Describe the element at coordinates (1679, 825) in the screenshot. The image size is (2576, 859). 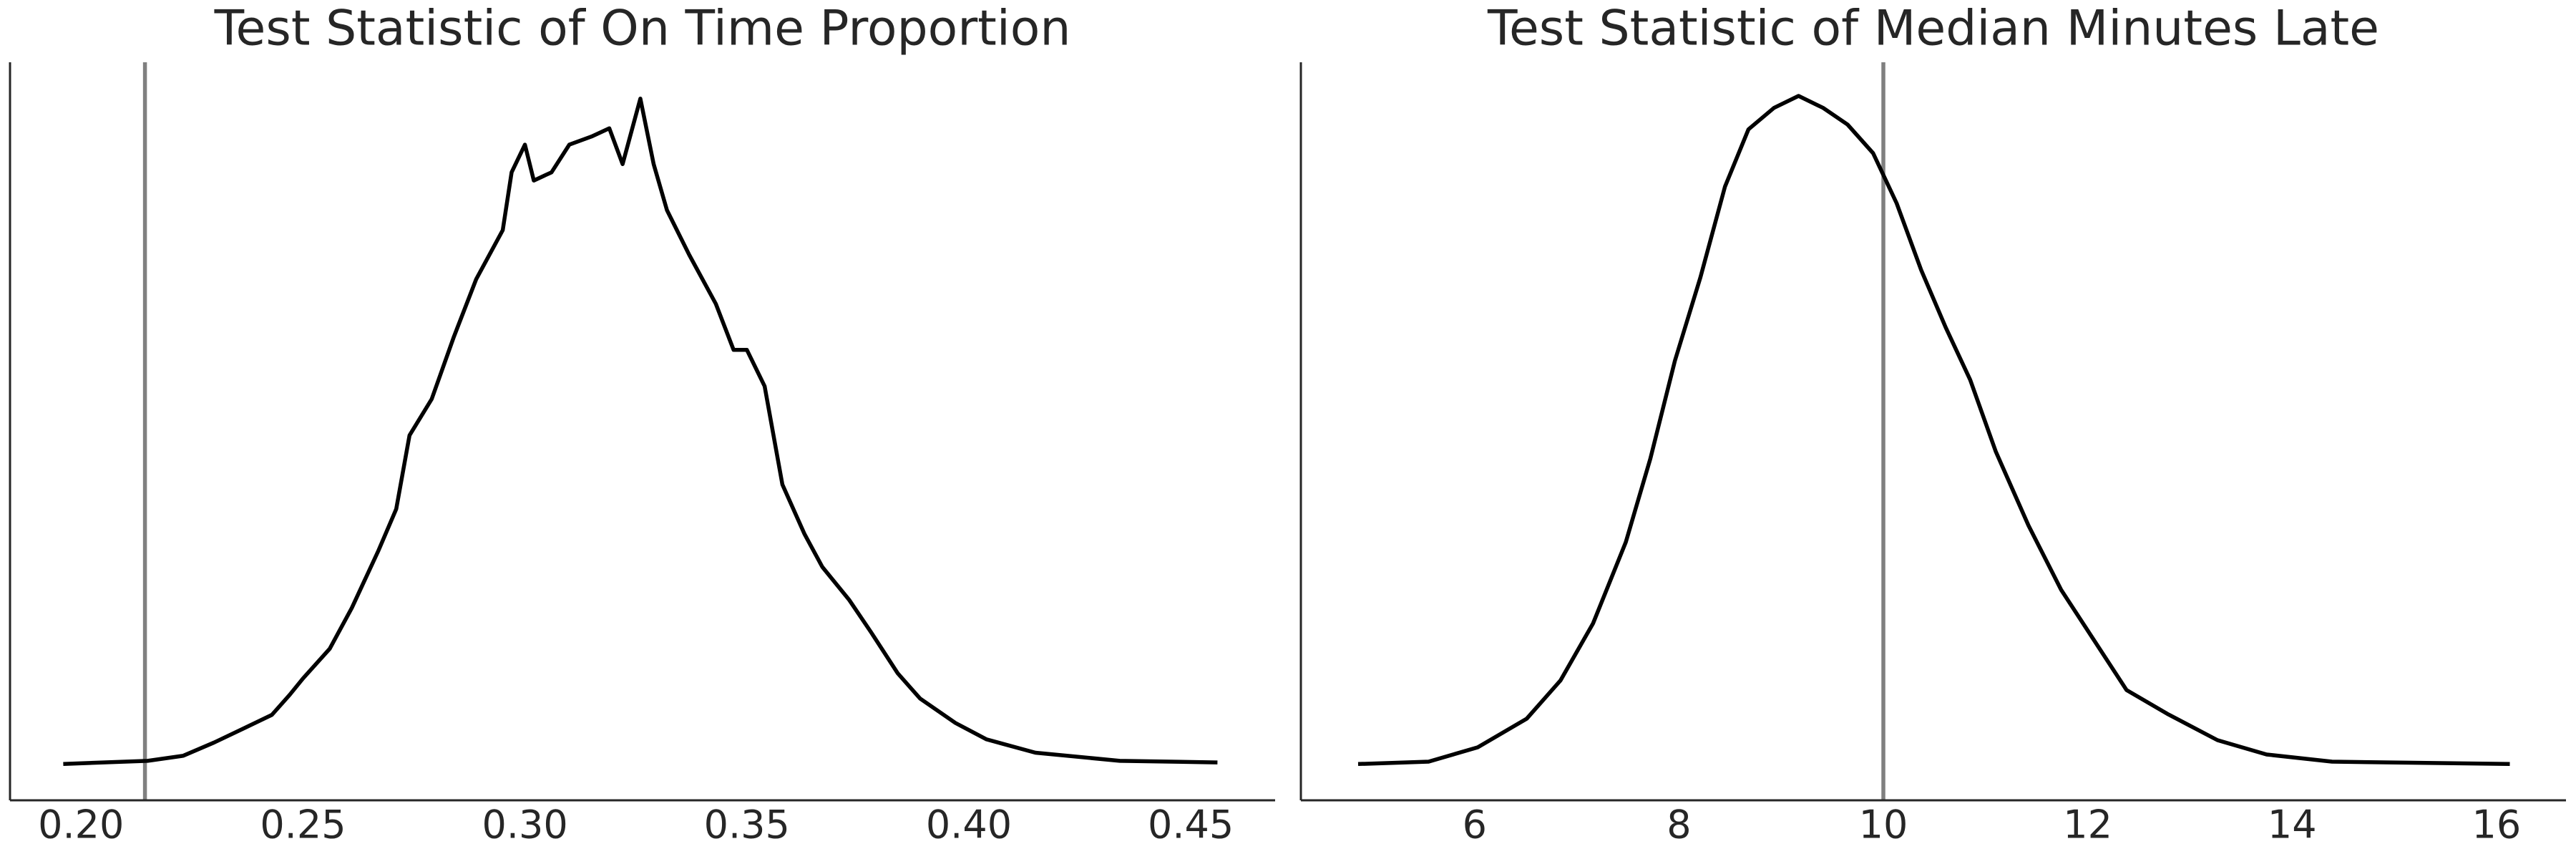
I see `x-tick-label: 8` at that location.